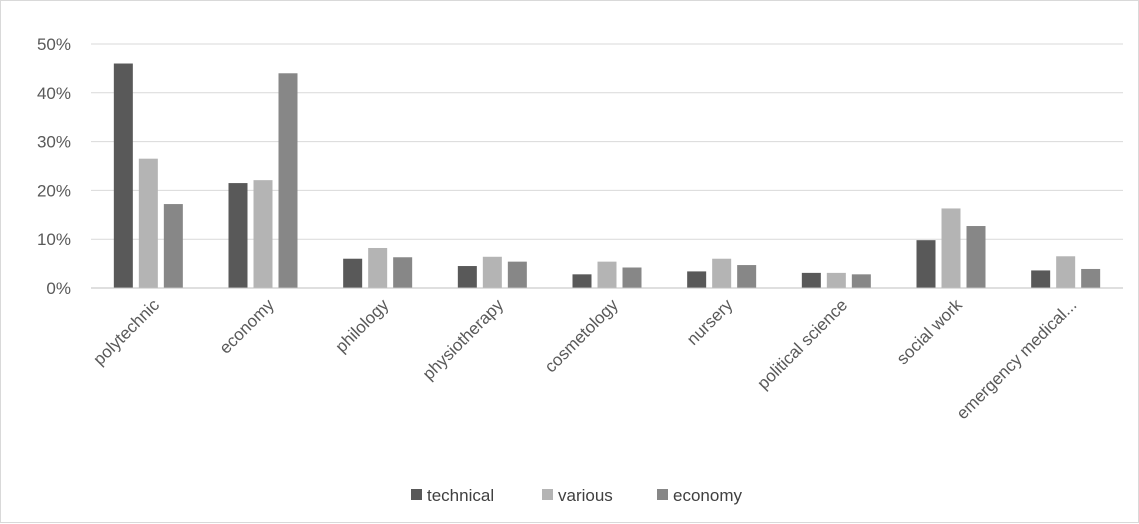  Describe the element at coordinates (54, 190) in the screenshot. I see `y-tick-label: 20%` at that location.